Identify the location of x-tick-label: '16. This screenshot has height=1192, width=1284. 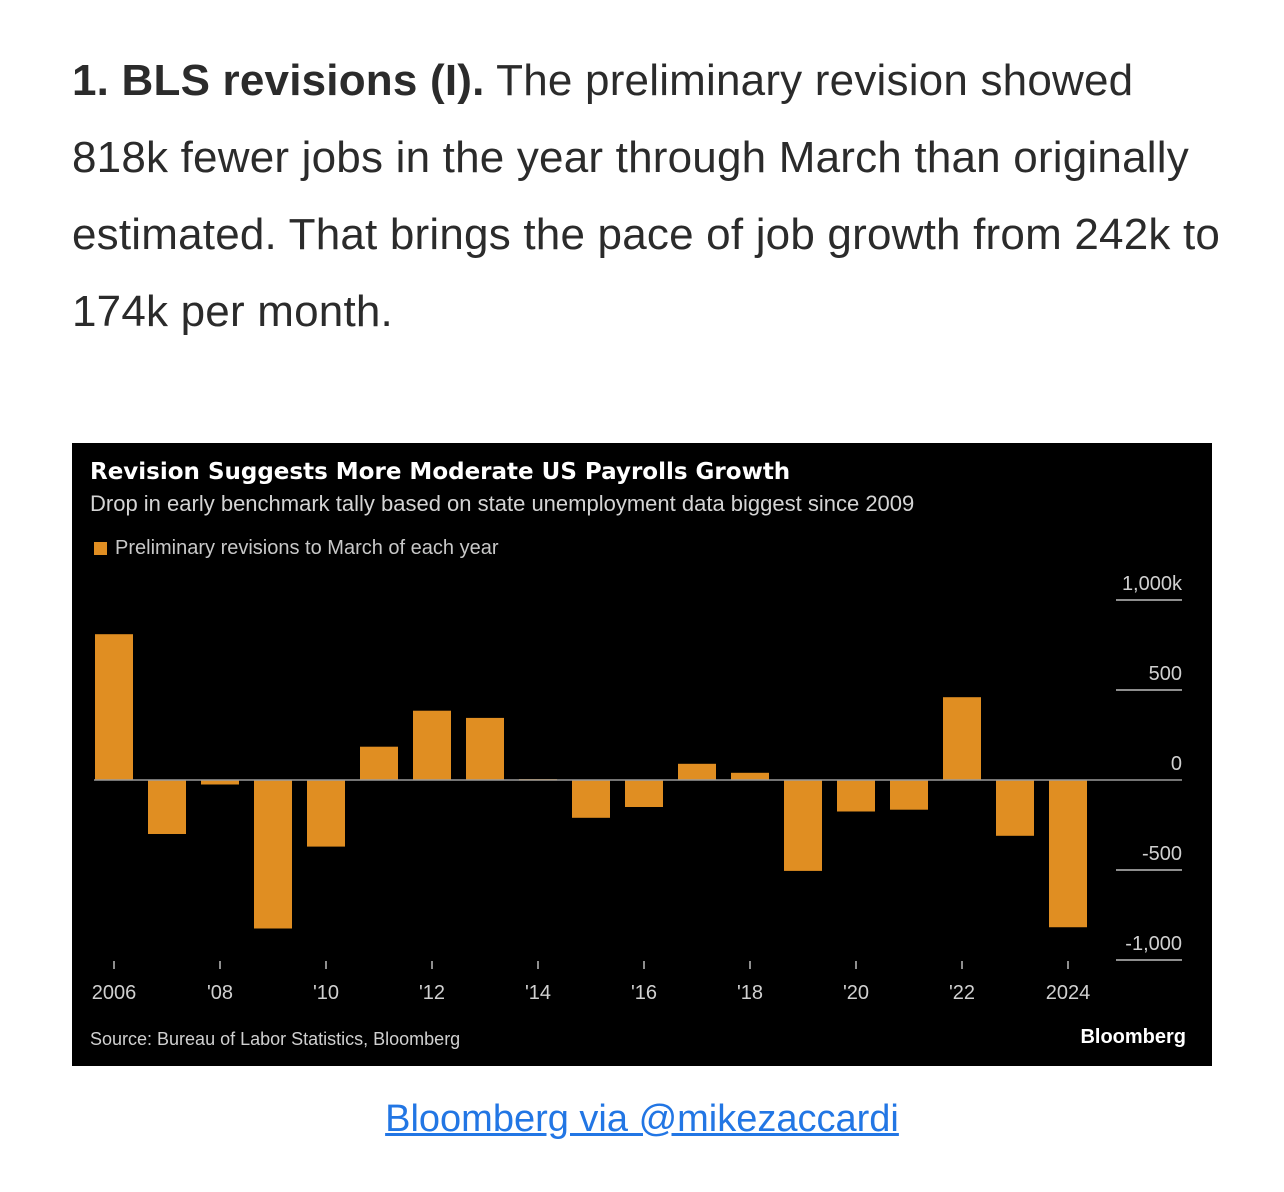
(644, 993).